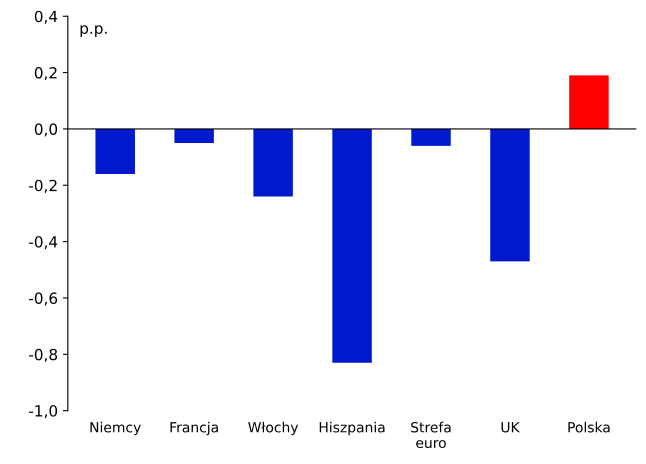  Describe the element at coordinates (511, 427) in the screenshot. I see `x-tick-label: UK` at that location.